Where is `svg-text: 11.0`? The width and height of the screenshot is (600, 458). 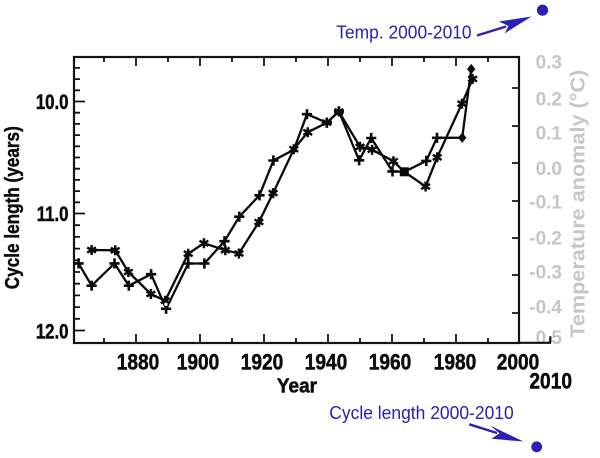 svg-text: 11.0 is located at coordinates (53, 214).